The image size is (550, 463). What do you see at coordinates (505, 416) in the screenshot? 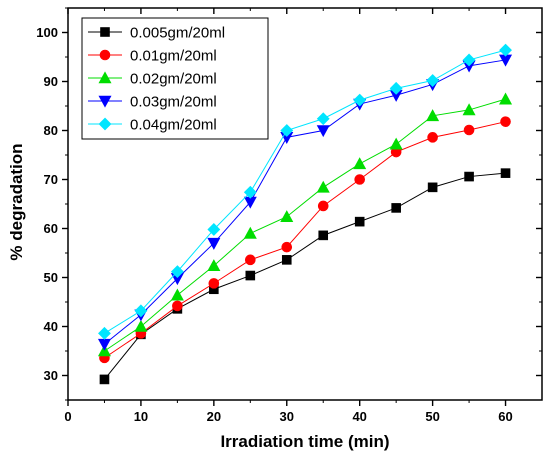
I see `x-tick-label: 60` at bounding box center [505, 416].